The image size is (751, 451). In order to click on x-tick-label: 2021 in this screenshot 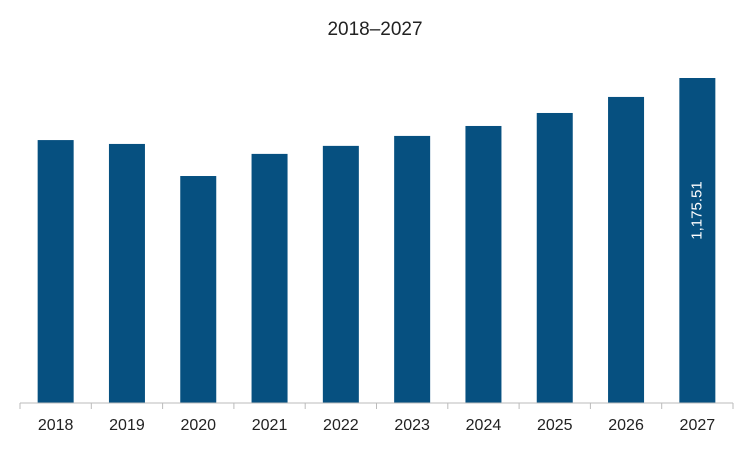, I will do `click(270, 425)`.